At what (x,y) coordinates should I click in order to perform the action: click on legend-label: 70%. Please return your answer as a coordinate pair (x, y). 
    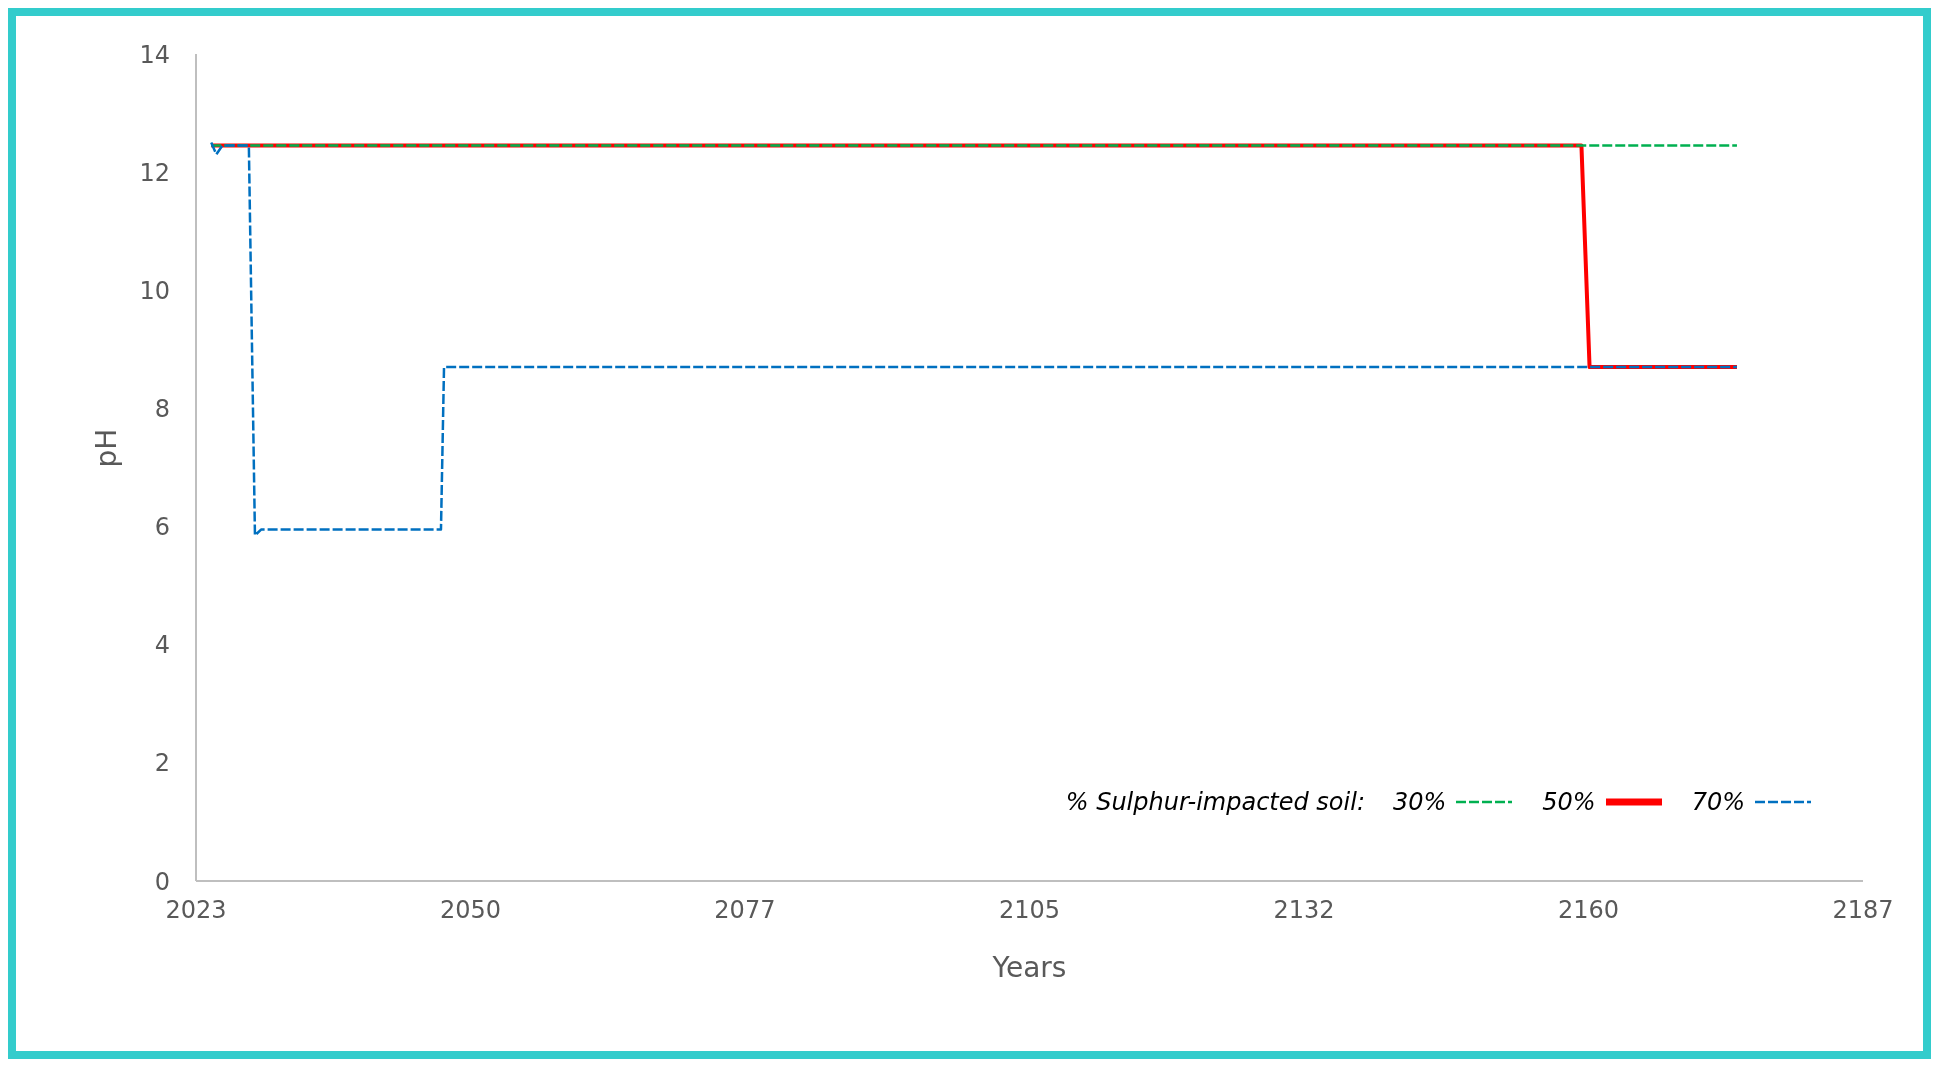
    Looking at the image, I should click on (1718, 802).